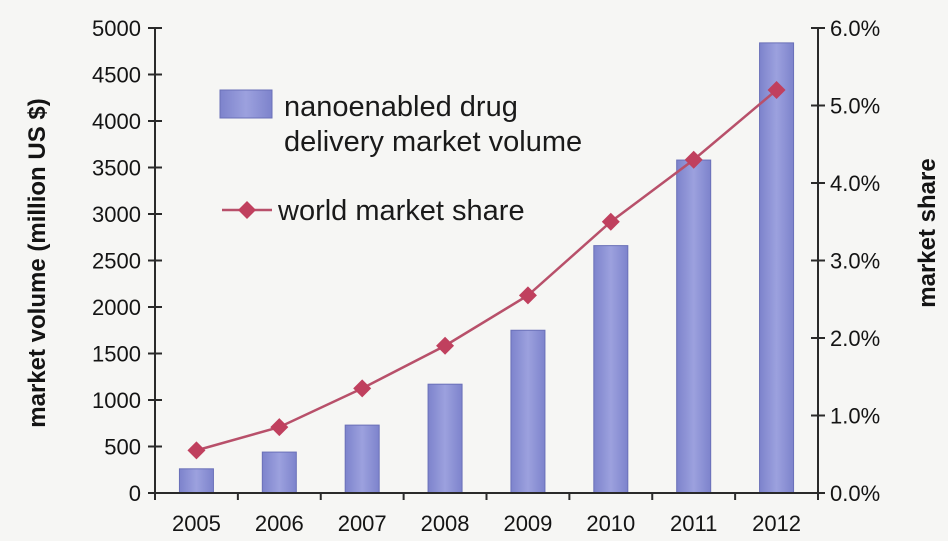  Describe the element at coordinates (694, 326) in the screenshot. I see `bar-2011` at that location.